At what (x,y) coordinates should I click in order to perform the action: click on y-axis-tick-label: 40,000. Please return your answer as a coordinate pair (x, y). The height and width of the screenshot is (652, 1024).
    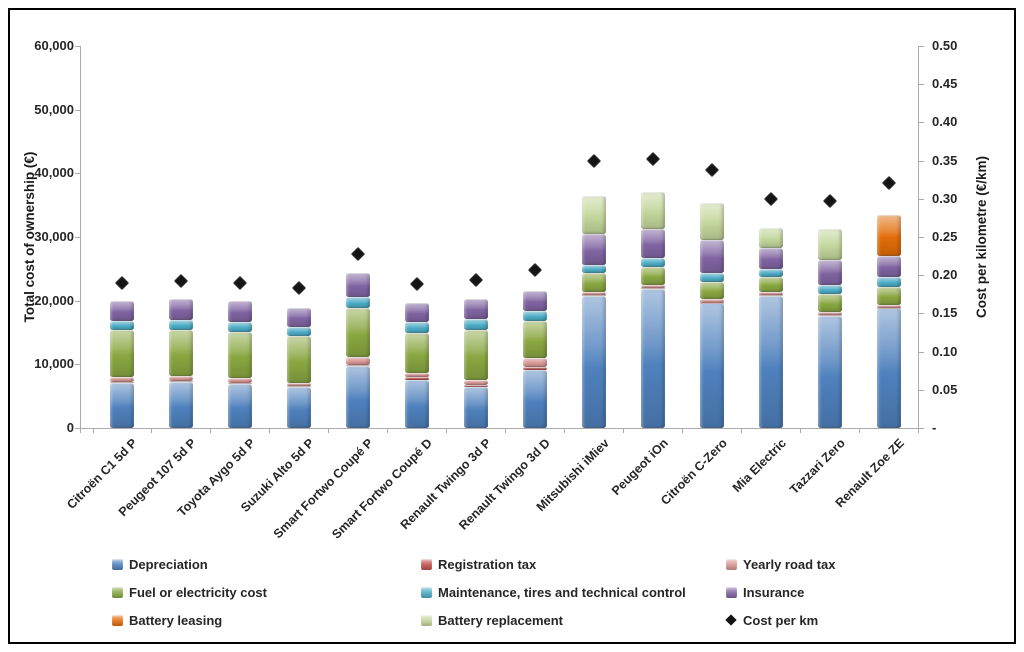
    Looking at the image, I should click on (54, 172).